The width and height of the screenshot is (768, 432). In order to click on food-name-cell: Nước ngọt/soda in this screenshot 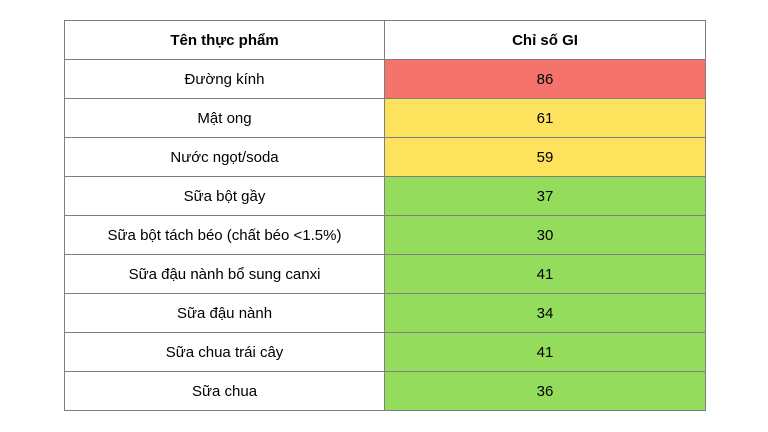, I will do `click(224, 157)`.